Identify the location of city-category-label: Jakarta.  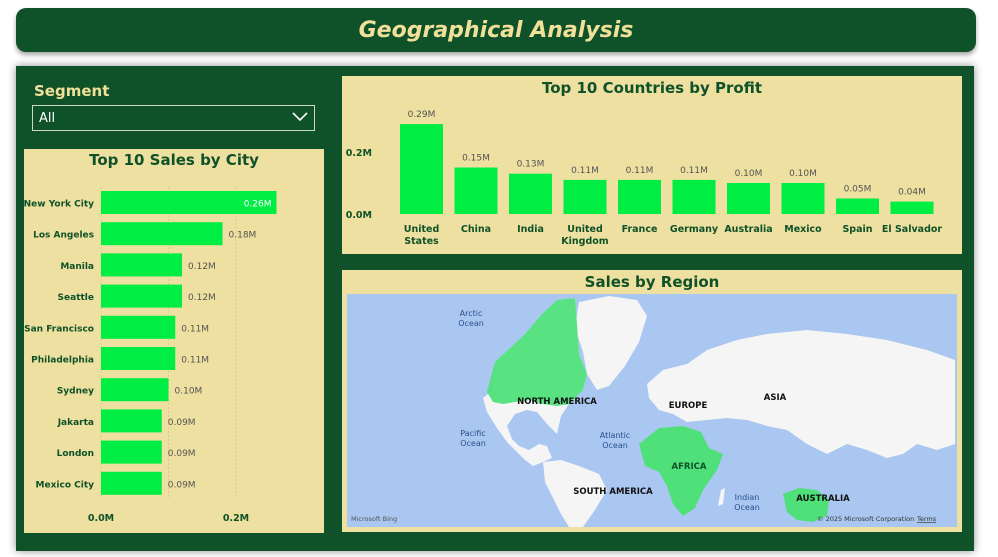
(75, 423).